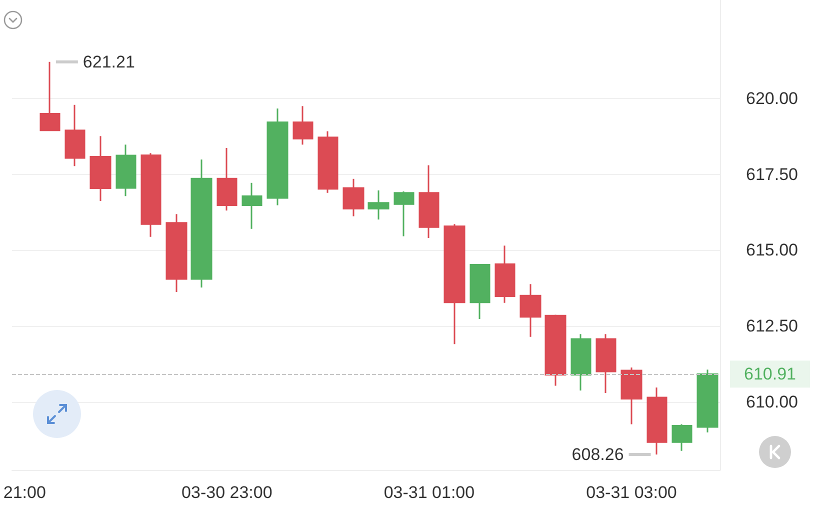 The height and width of the screenshot is (512, 828). Describe the element at coordinates (227, 492) in the screenshot. I see `x-tick-label: 03-30 23:00` at that location.